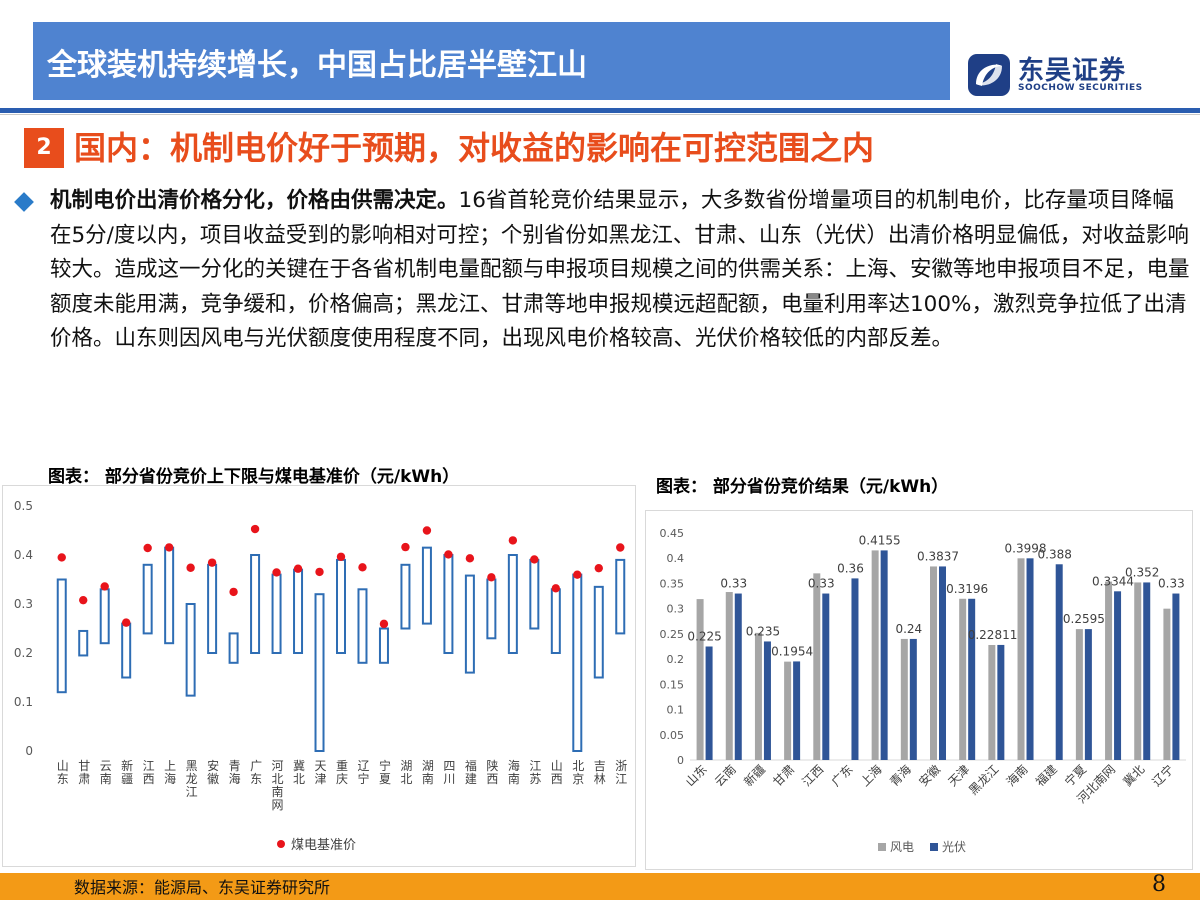 The width and height of the screenshot is (1200, 900). What do you see at coordinates (106, 772) in the screenshot?
I see `x-tick-label: 云南` at bounding box center [106, 772].